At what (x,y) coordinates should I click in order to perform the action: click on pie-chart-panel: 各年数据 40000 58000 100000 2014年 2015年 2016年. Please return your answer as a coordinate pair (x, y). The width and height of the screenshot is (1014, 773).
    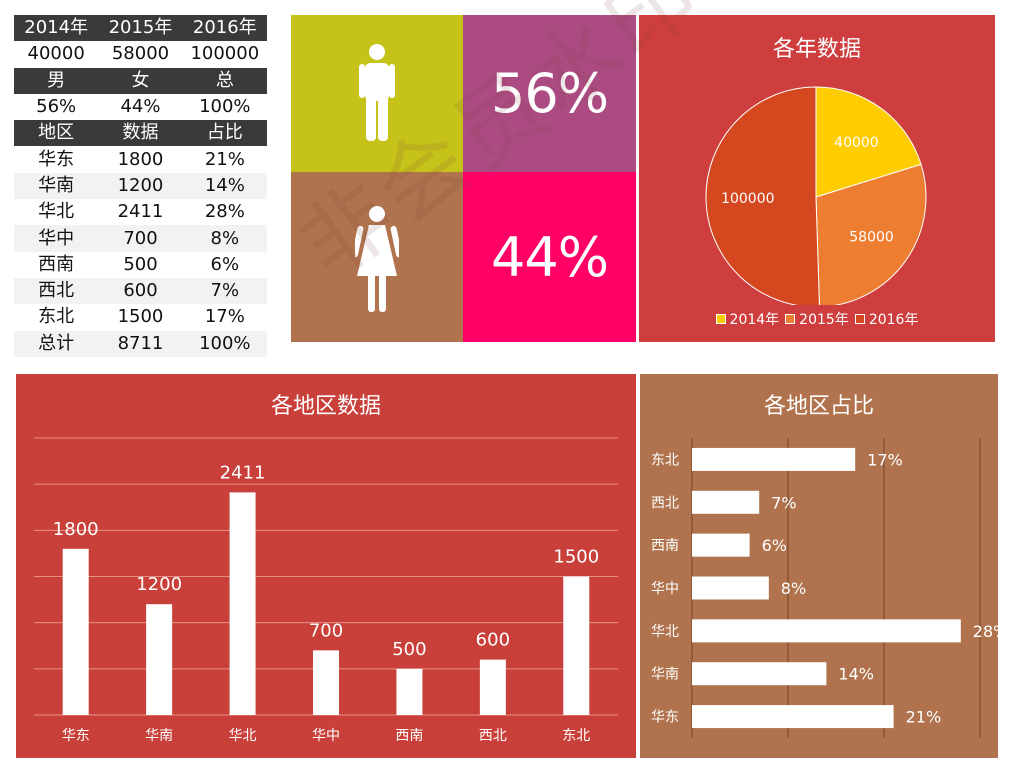
    Looking at the image, I should click on (817, 178).